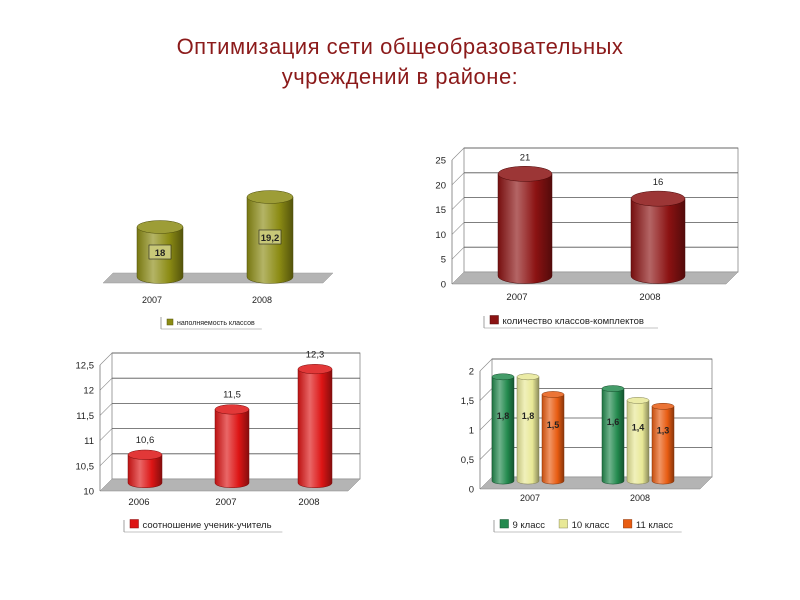  Describe the element at coordinates (315, 354) in the screenshot. I see `c3-data-label: 12,3` at that location.